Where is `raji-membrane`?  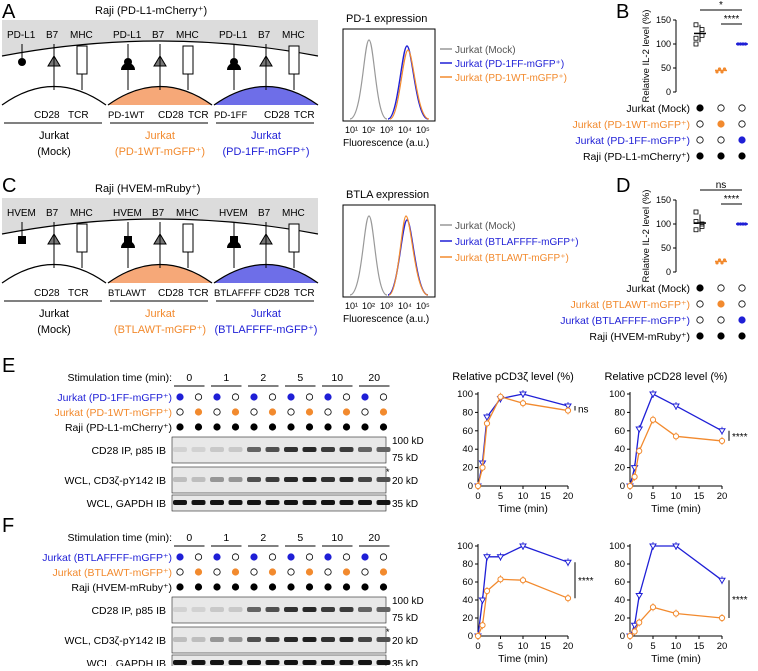 raji-membrane is located at coordinates (160, 48).